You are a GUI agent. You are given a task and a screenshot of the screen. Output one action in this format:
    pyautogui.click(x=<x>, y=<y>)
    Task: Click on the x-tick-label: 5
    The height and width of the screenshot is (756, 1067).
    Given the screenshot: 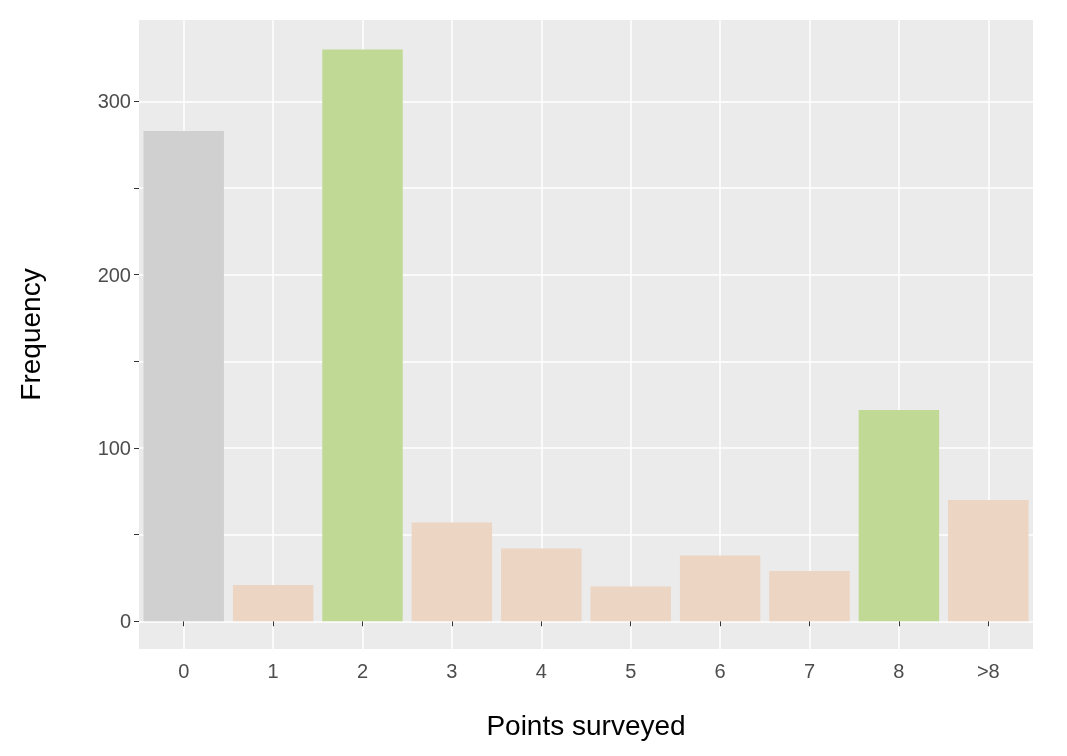 What is the action you would take?
    pyautogui.click(x=631, y=671)
    